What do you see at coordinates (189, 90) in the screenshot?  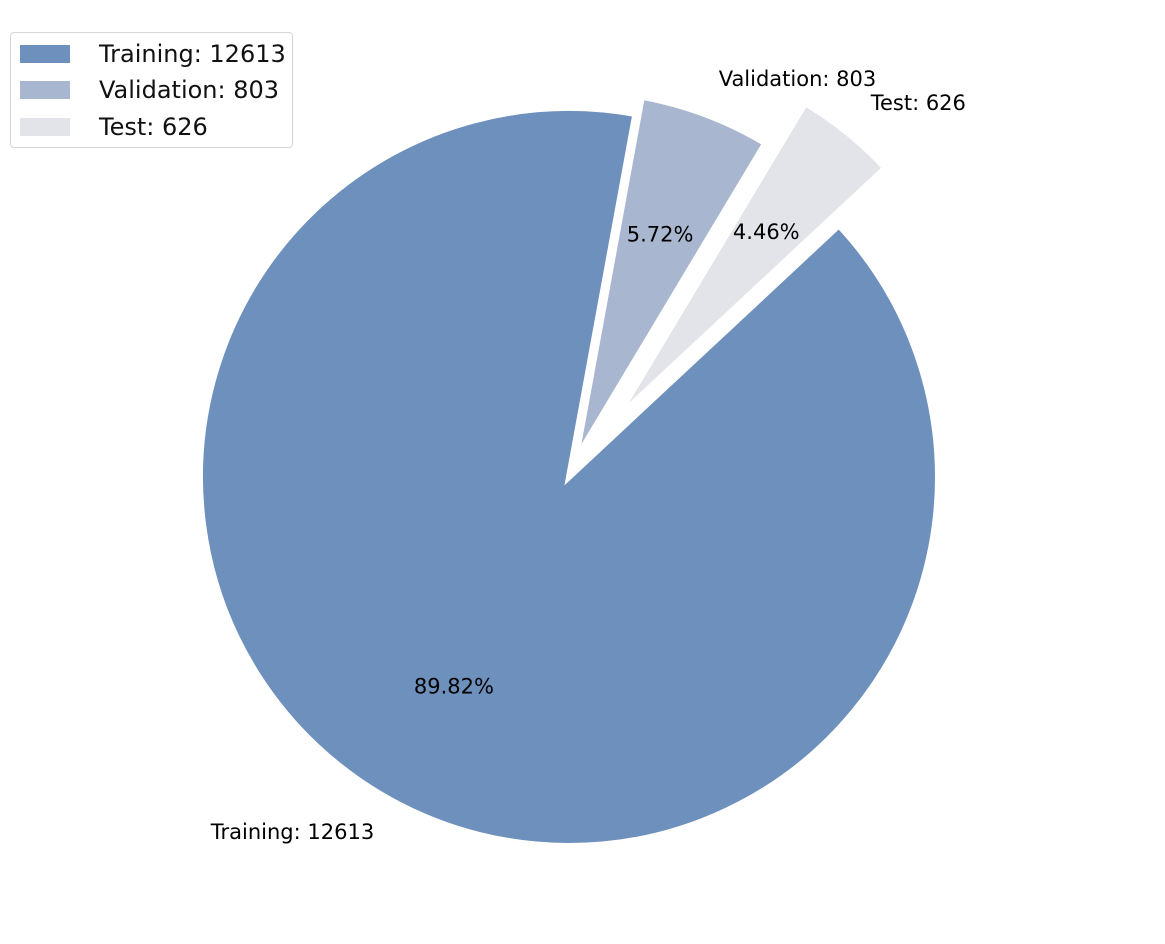 I see `legend-label-validation: Validation: 803` at bounding box center [189, 90].